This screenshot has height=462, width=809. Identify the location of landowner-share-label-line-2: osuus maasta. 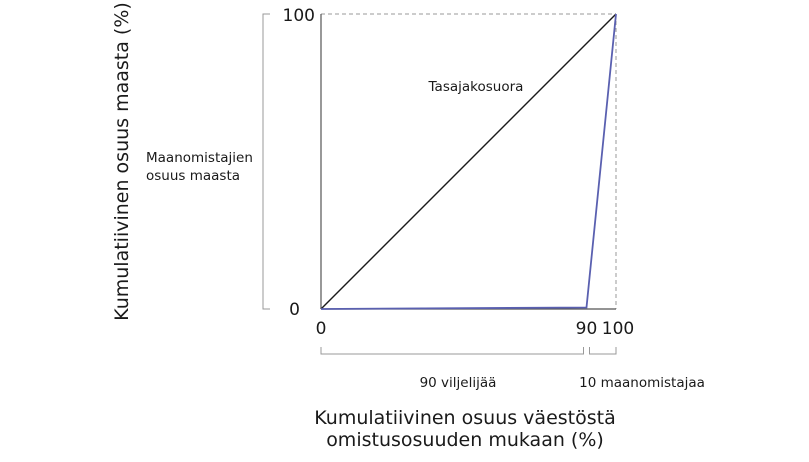
(193, 176).